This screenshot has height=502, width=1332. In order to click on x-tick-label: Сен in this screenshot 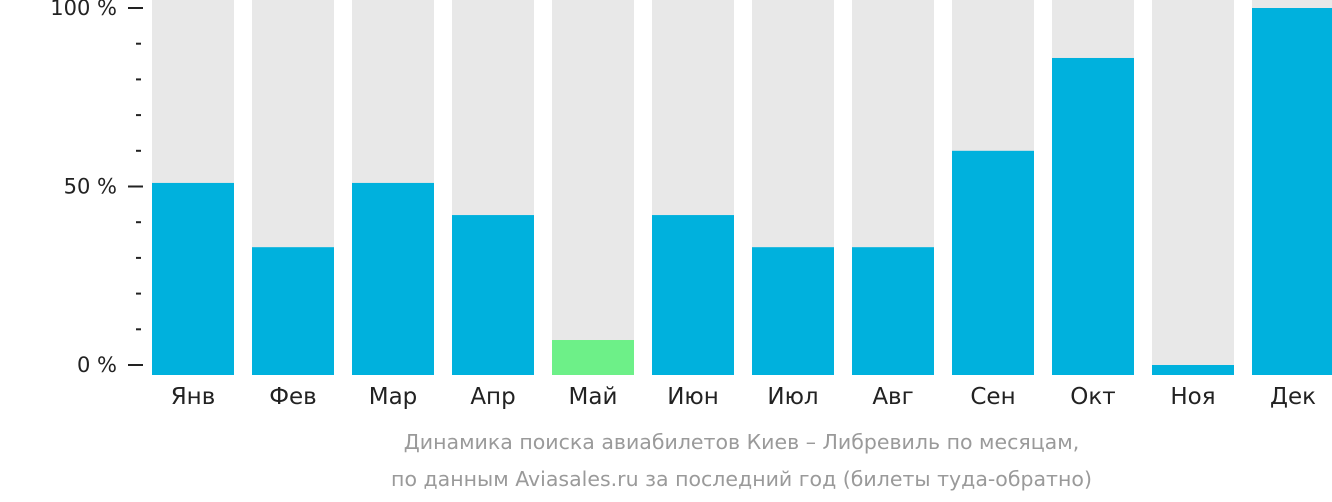, I will do `click(992, 397)`.